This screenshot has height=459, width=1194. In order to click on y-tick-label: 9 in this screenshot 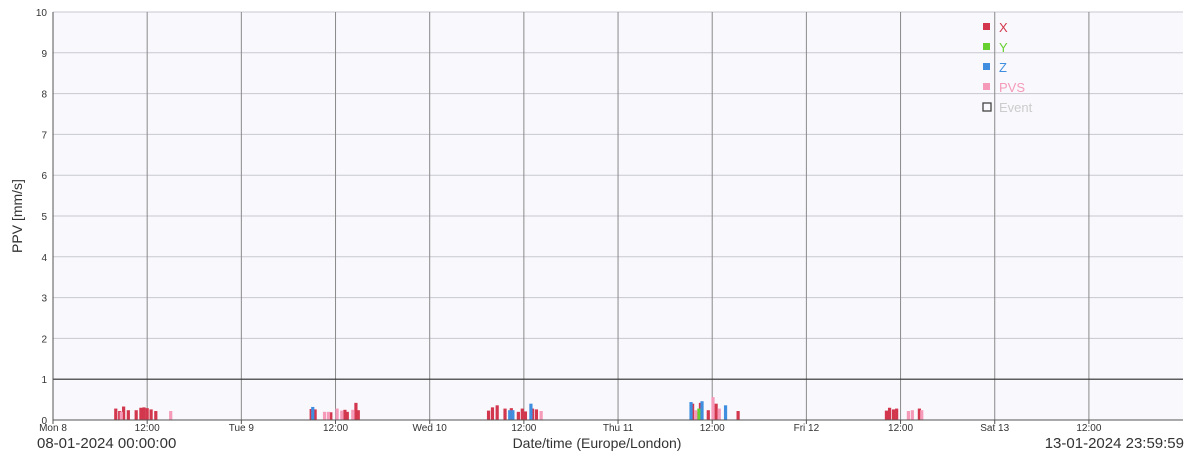, I will do `click(44, 54)`.